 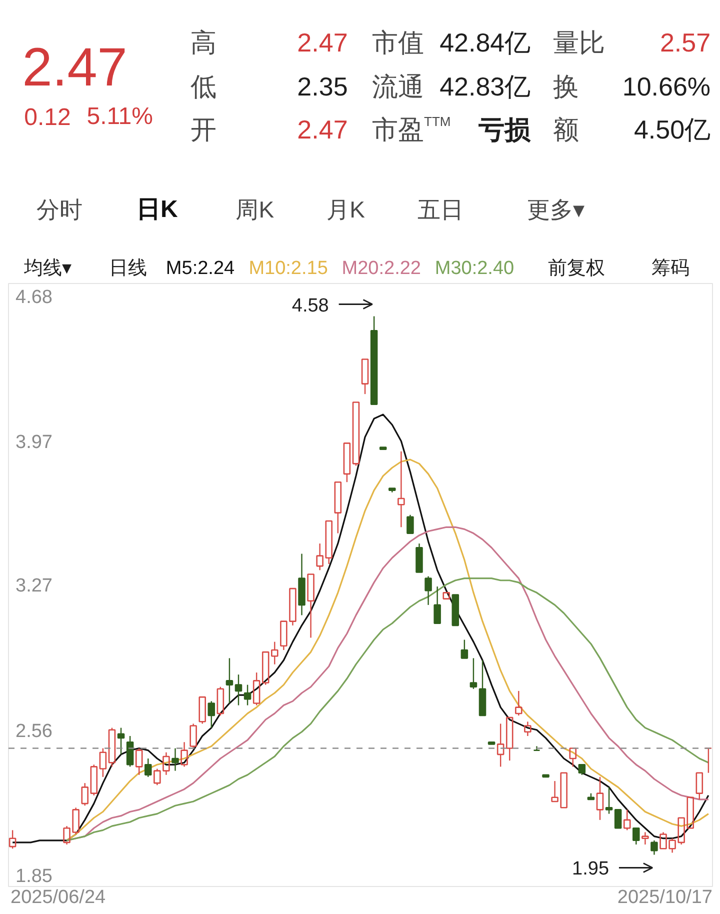 What do you see at coordinates (59, 209) in the screenshot?
I see `text: 分时` at bounding box center [59, 209].